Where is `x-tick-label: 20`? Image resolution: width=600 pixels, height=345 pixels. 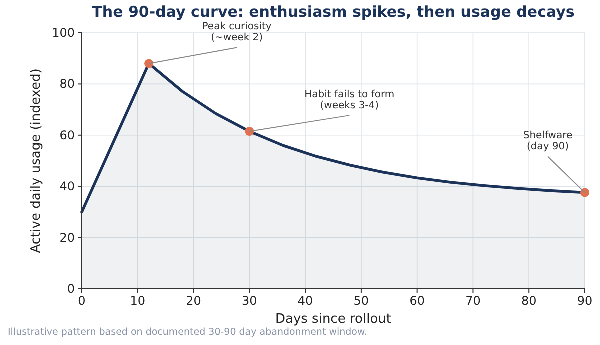
x-tick-label: 20 is located at coordinates (194, 301).